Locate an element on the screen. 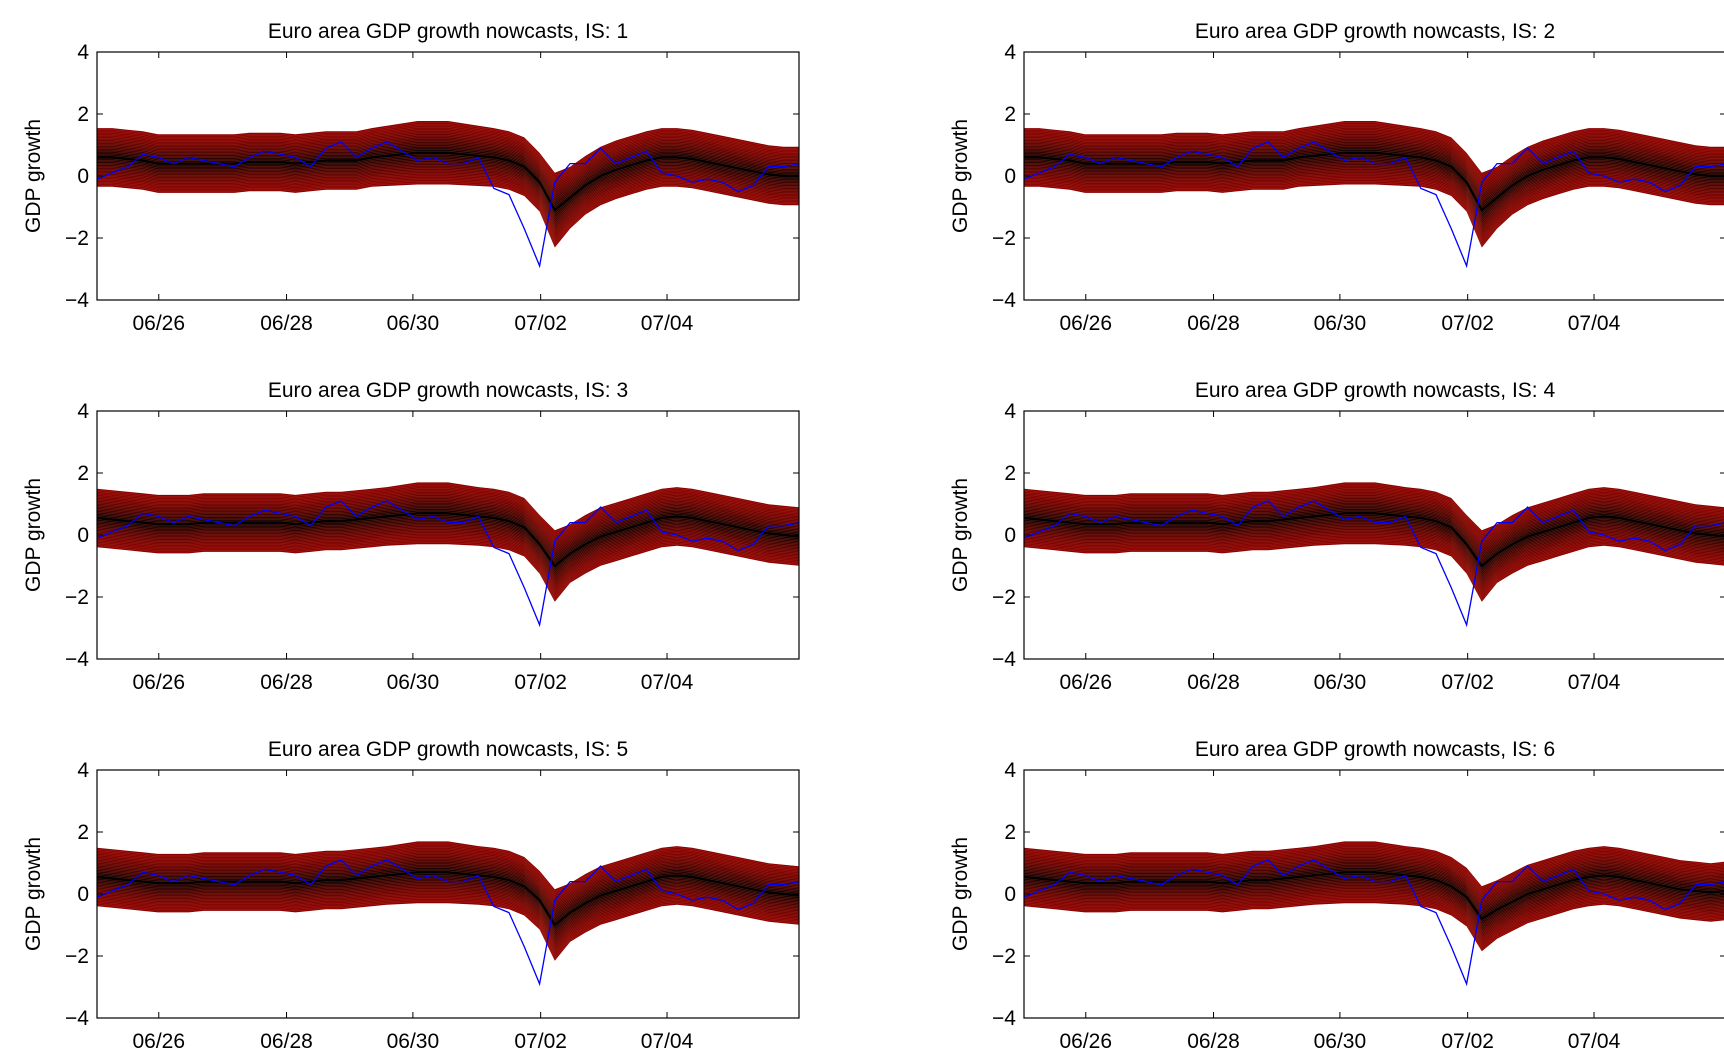 The height and width of the screenshot is (1058, 1724). chart-title: Euro area GDP growth nowcasts, IS: 4 is located at coordinates (1375, 390).